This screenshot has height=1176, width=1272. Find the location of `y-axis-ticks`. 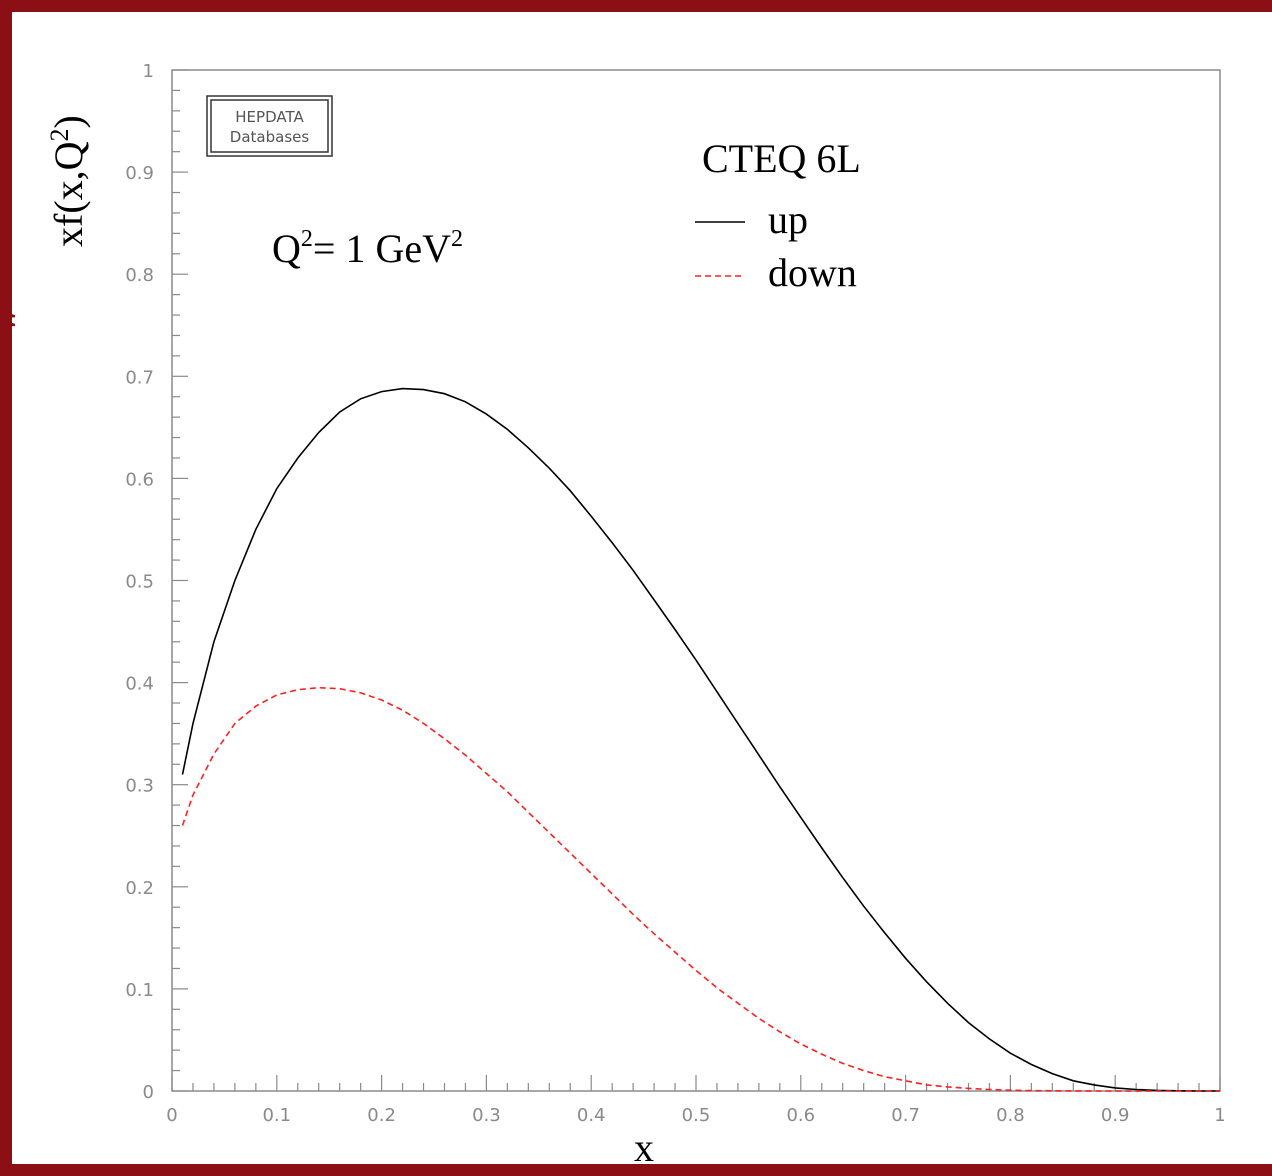

y-axis-ticks is located at coordinates (180, 580).